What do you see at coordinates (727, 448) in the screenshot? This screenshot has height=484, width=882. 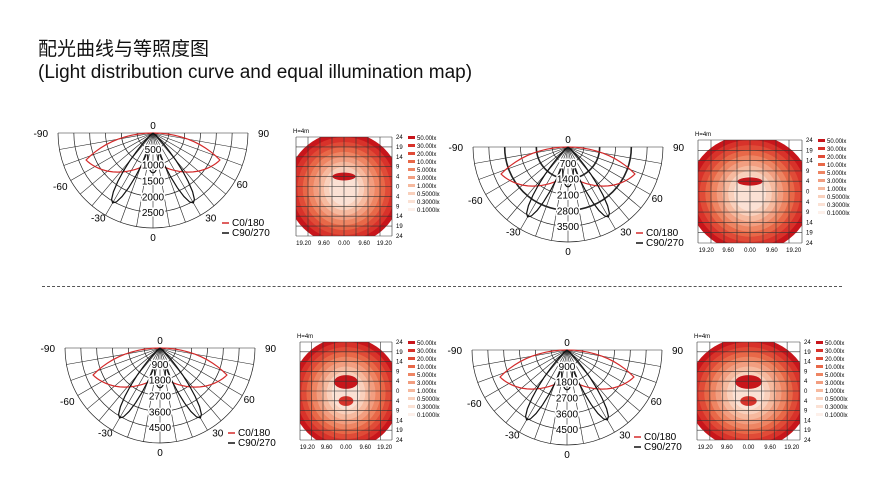 I see `x-axis-label: 9.60` at bounding box center [727, 448].